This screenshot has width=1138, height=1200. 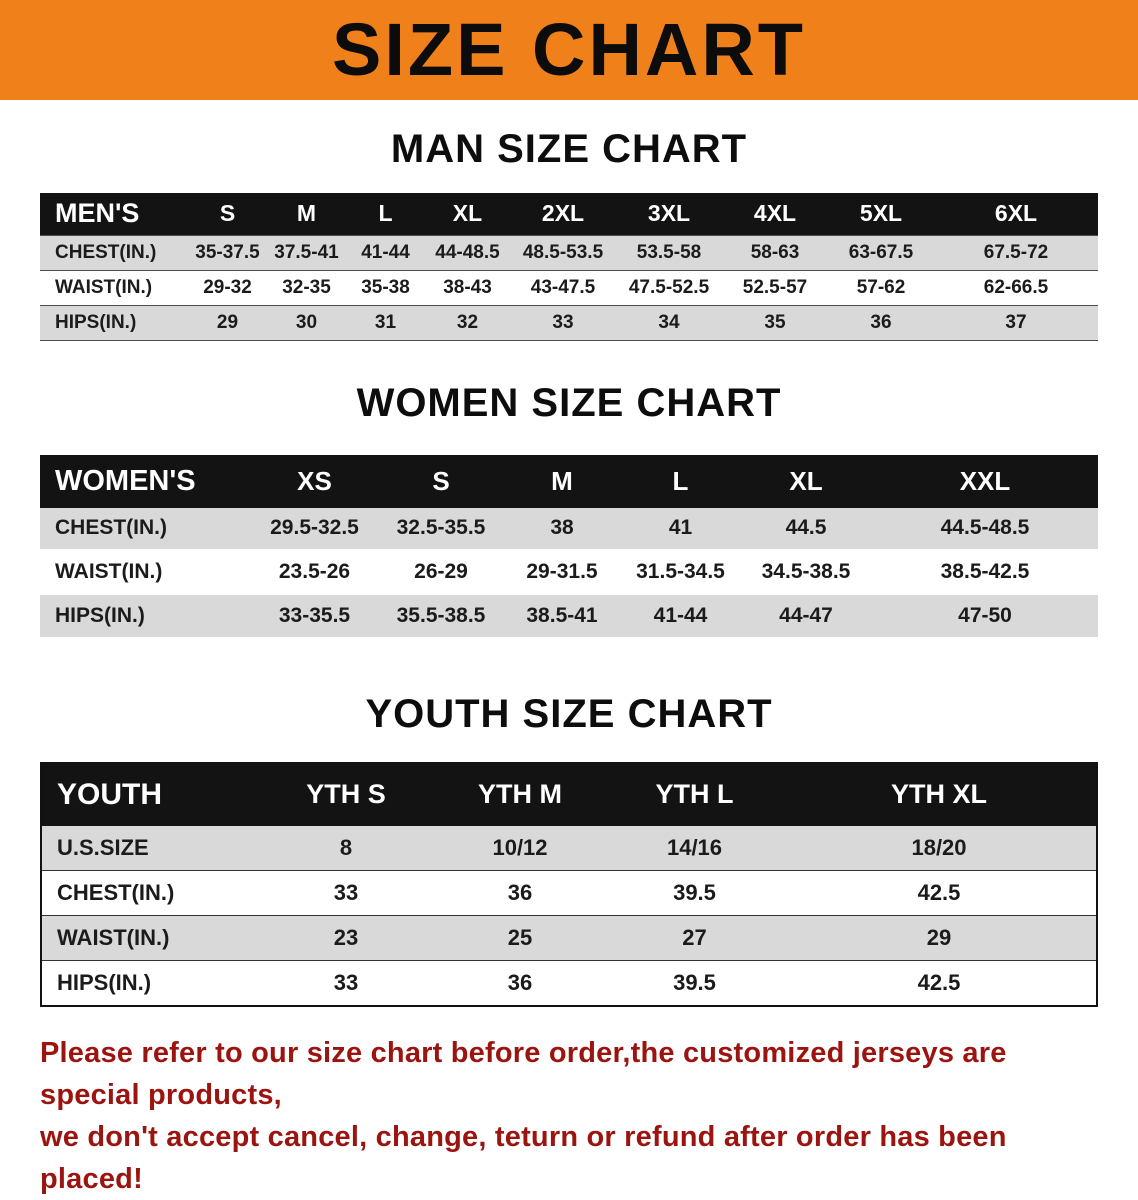 What do you see at coordinates (346, 982) in the screenshot?
I see `youth-value-cell: 33` at bounding box center [346, 982].